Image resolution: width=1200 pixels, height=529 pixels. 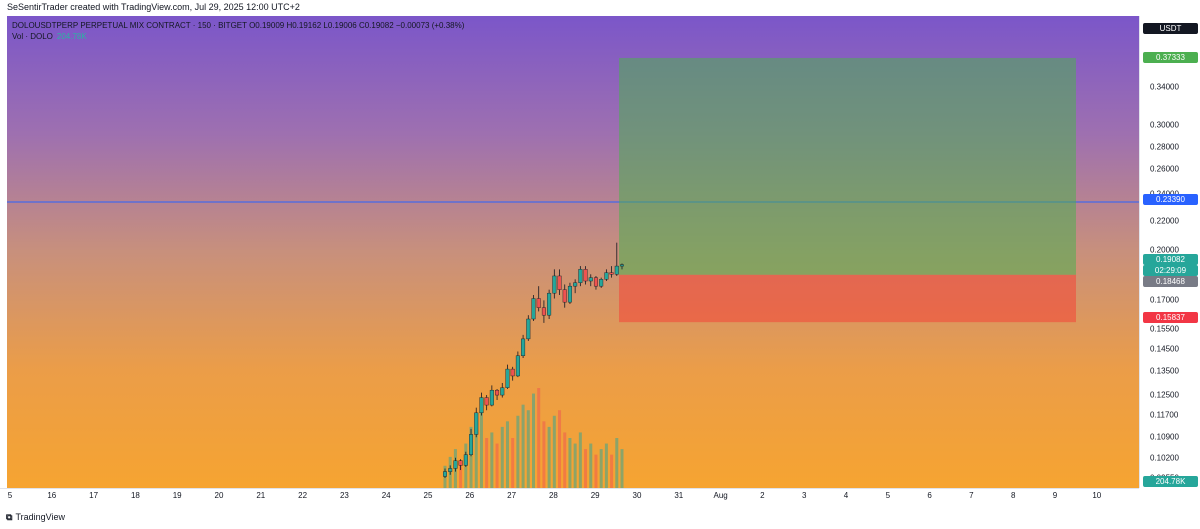 I want to click on price-scale-label: 0.22000, so click(x=1164, y=221).